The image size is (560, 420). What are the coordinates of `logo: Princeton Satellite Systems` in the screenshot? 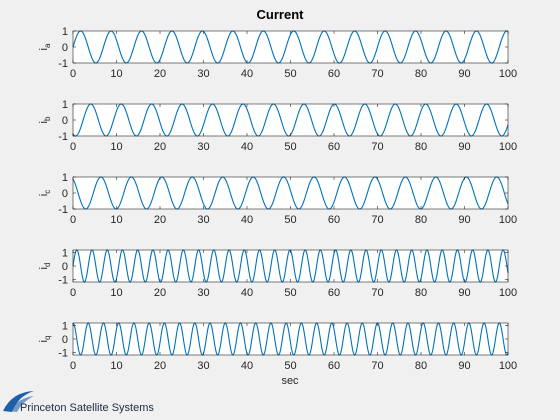 It's located at (78, 402).